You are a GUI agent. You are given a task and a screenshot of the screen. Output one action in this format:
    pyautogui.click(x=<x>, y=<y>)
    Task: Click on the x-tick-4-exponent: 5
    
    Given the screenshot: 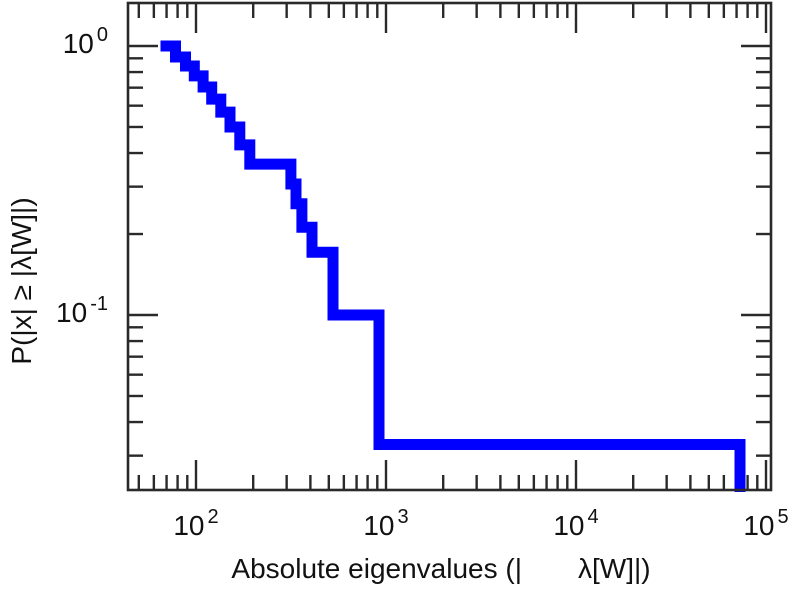 What is the action you would take?
    pyautogui.click(x=783, y=517)
    